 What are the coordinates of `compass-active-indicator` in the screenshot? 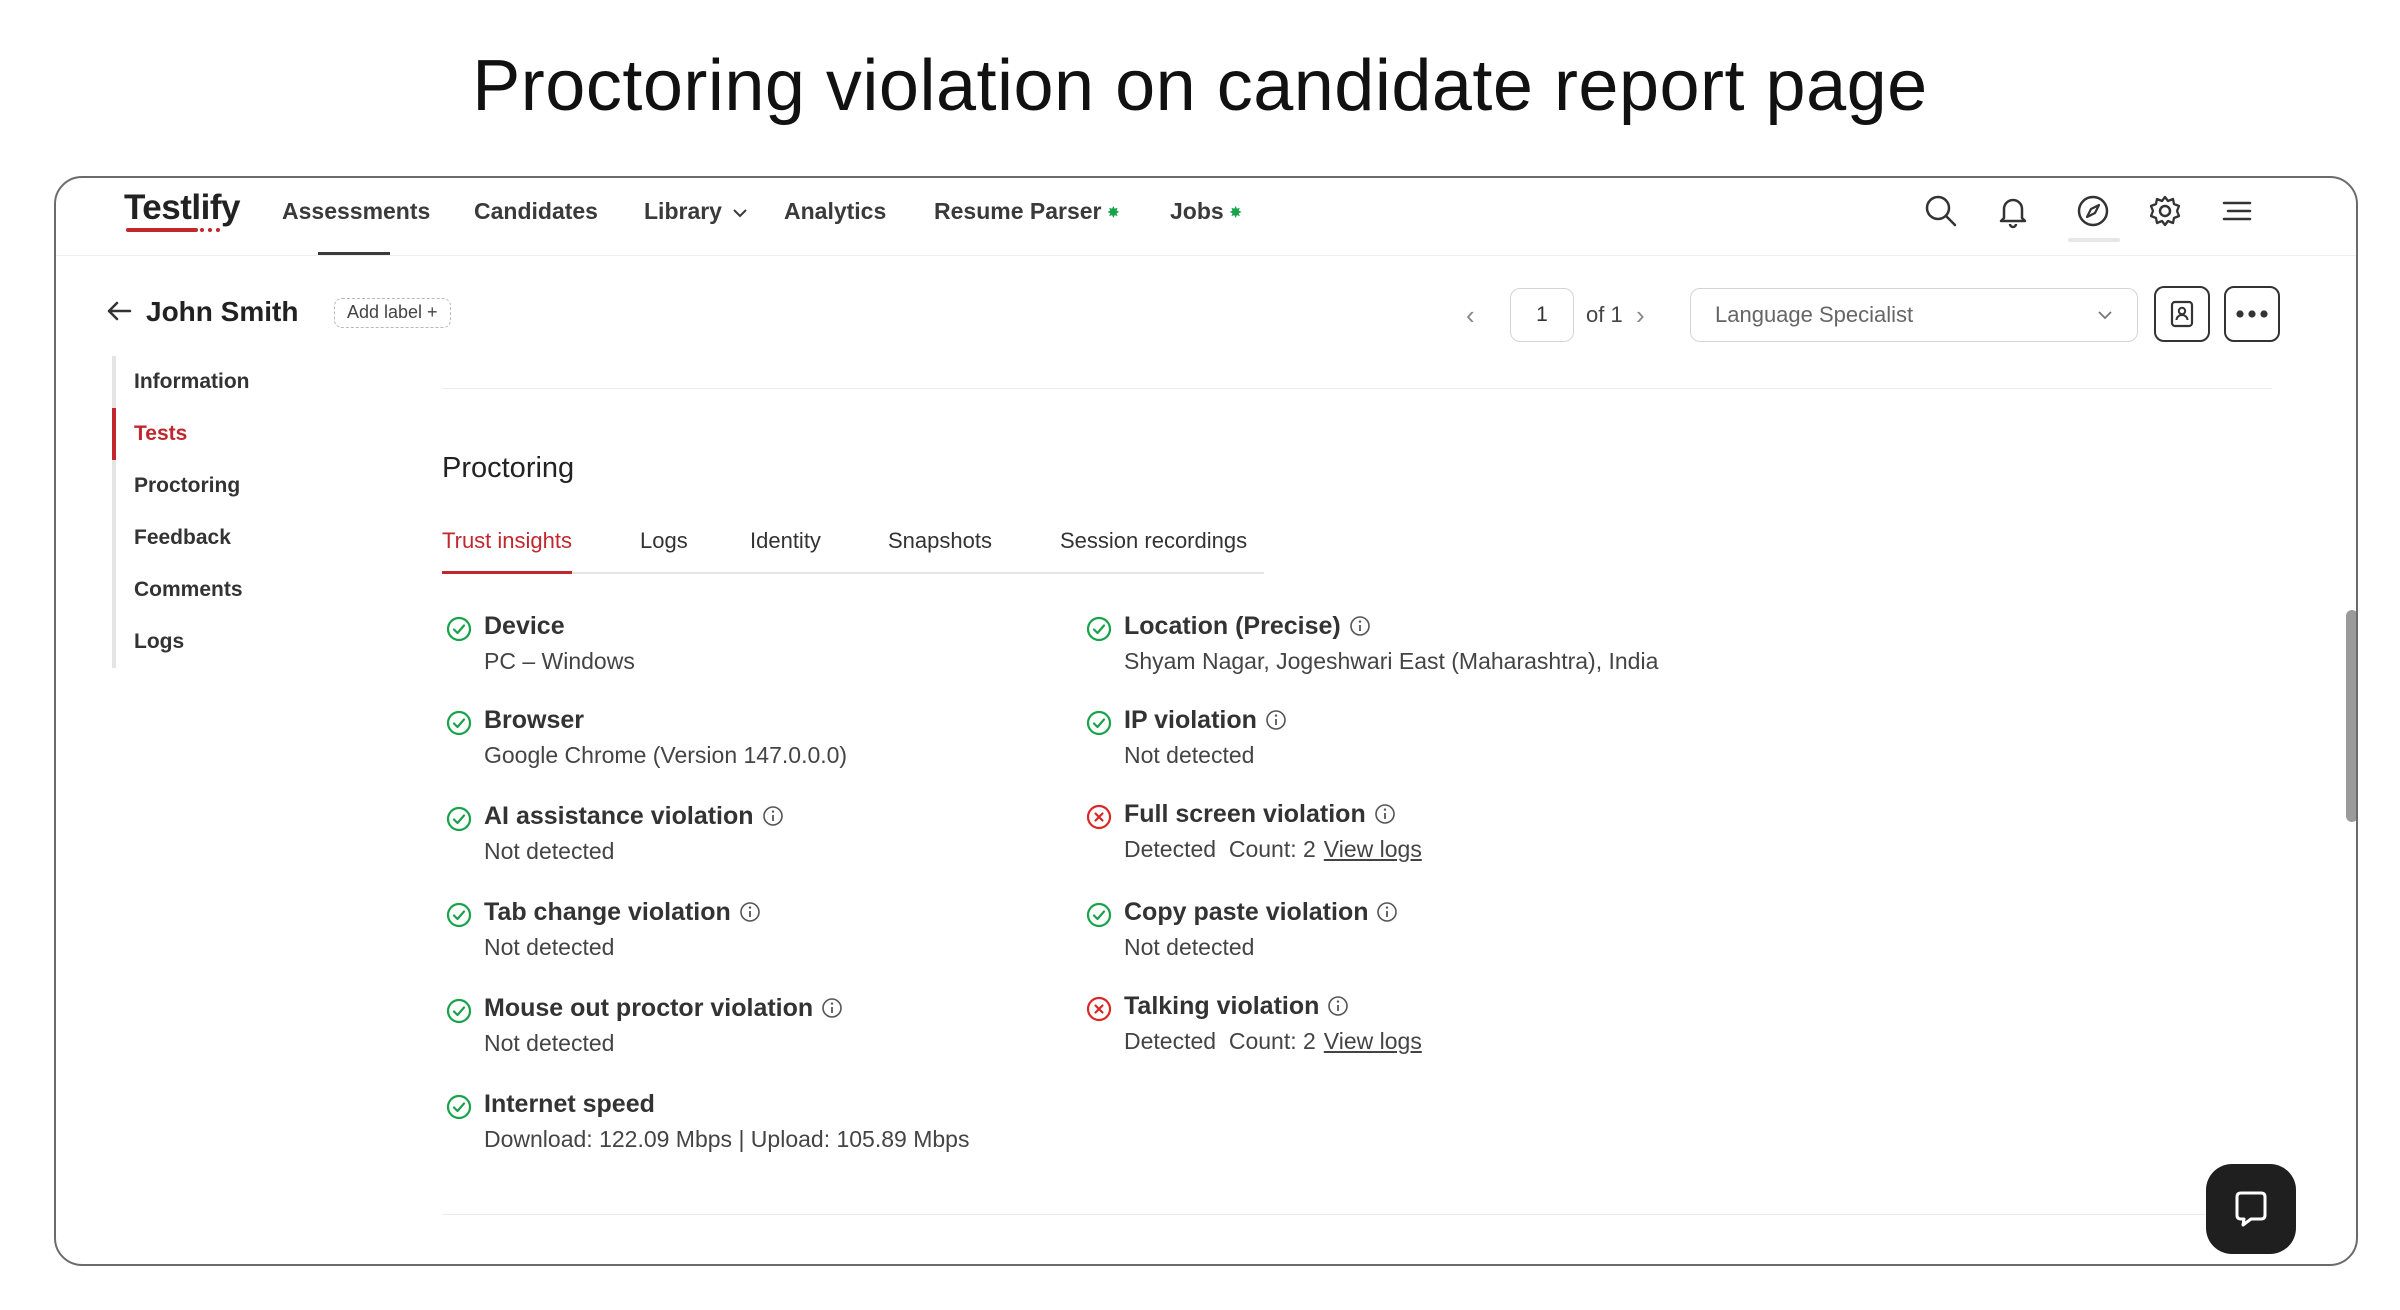 It's located at (2094, 240).